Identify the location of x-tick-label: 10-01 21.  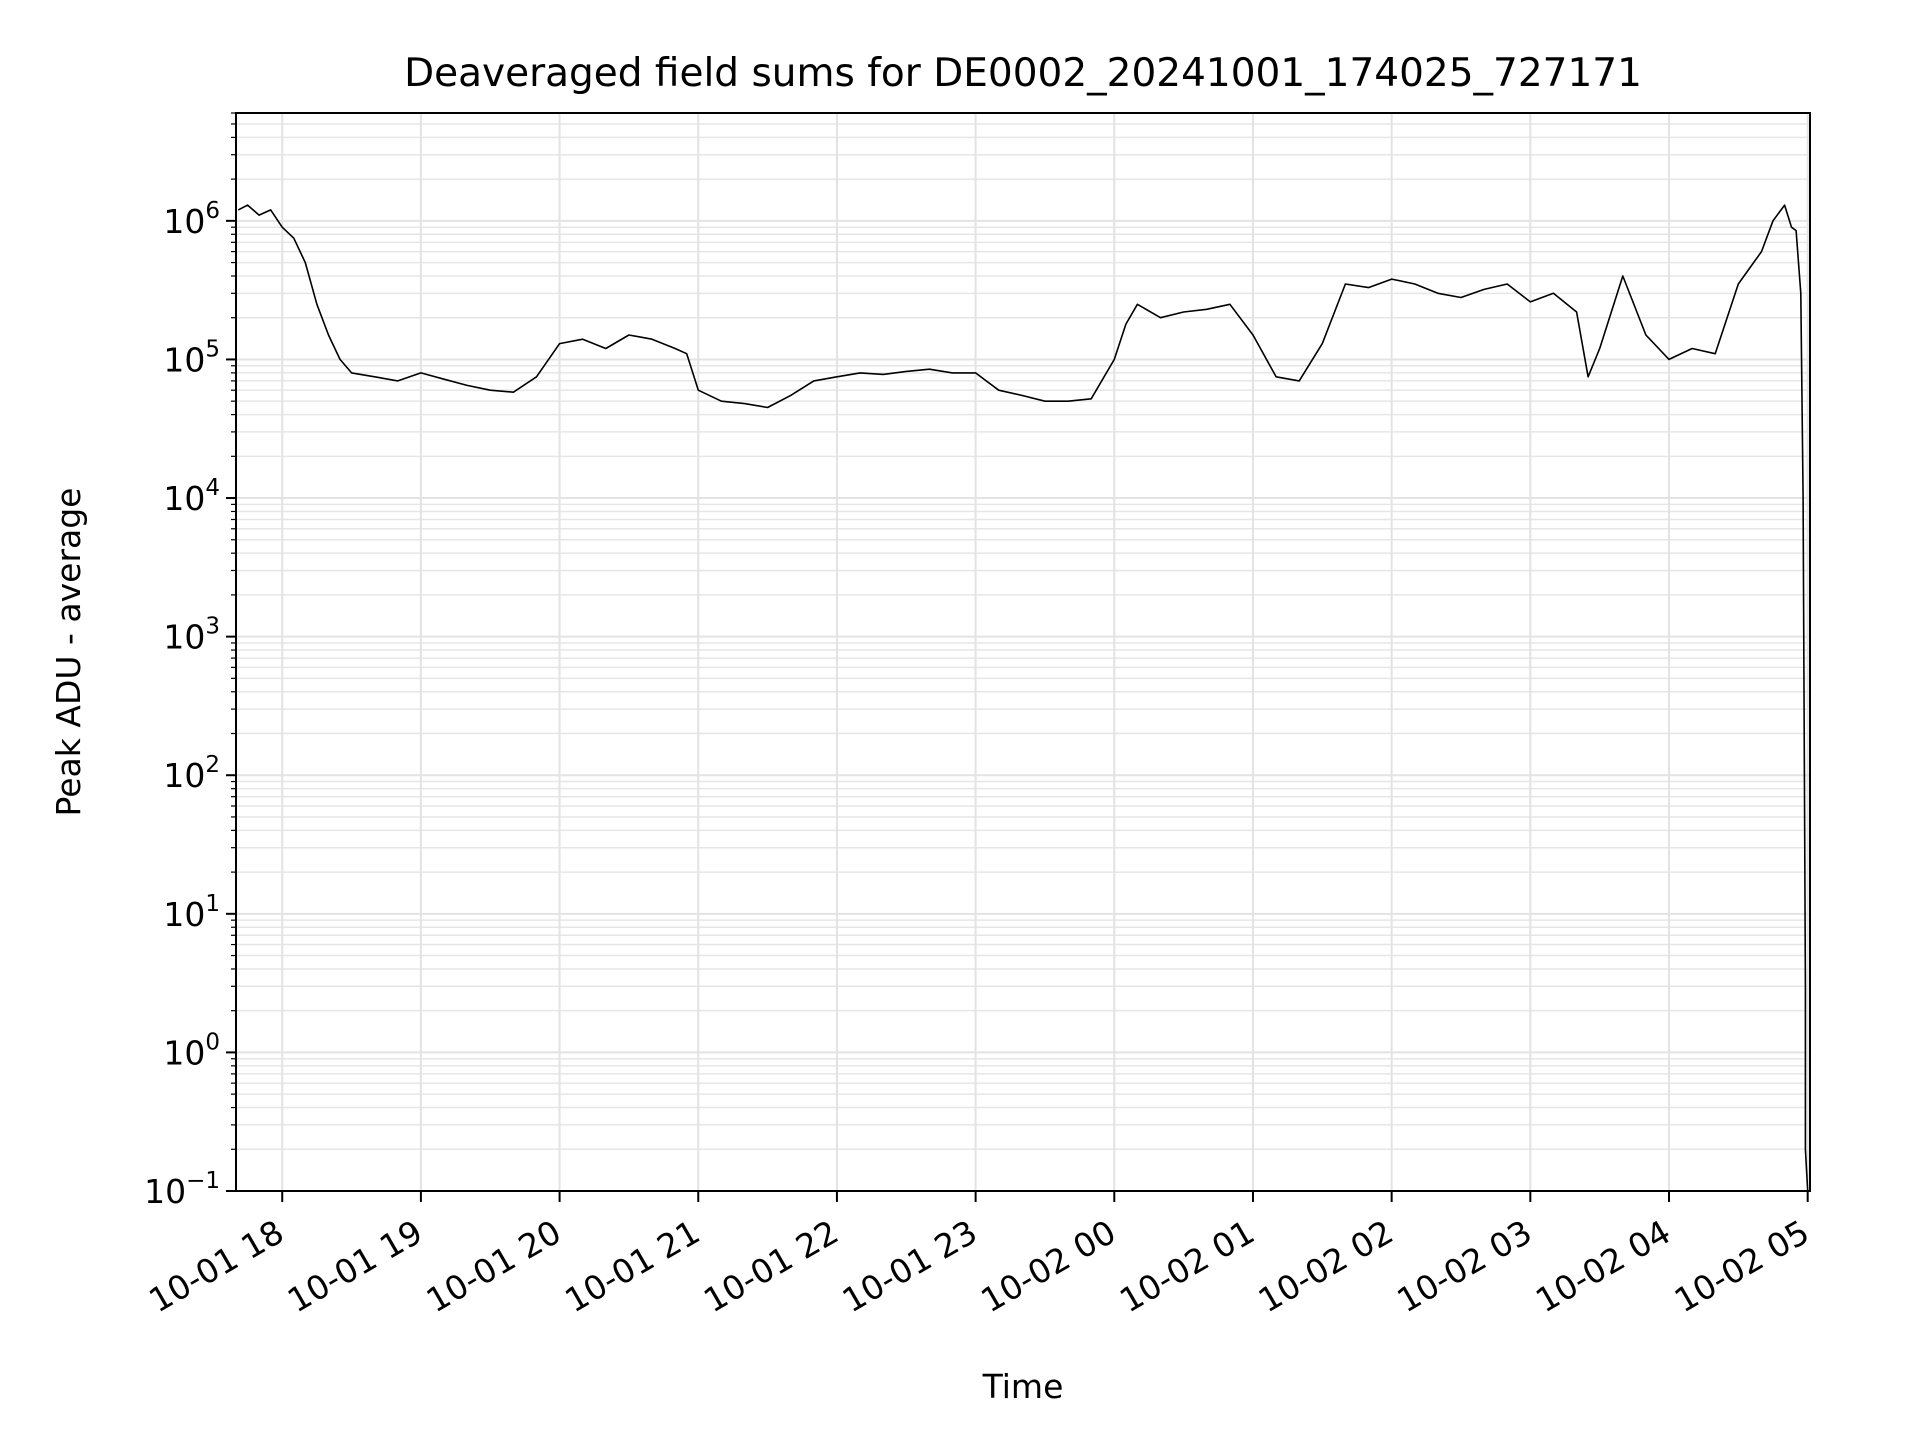
(632, 1266).